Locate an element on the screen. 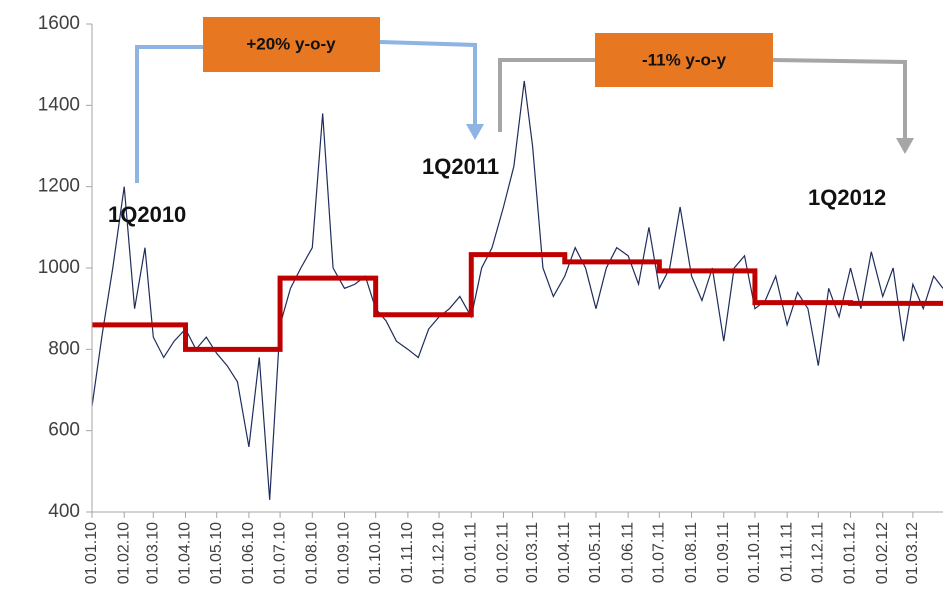 The height and width of the screenshot is (609, 943). x-tick-label: 01.11.11 is located at coordinates (786, 552).